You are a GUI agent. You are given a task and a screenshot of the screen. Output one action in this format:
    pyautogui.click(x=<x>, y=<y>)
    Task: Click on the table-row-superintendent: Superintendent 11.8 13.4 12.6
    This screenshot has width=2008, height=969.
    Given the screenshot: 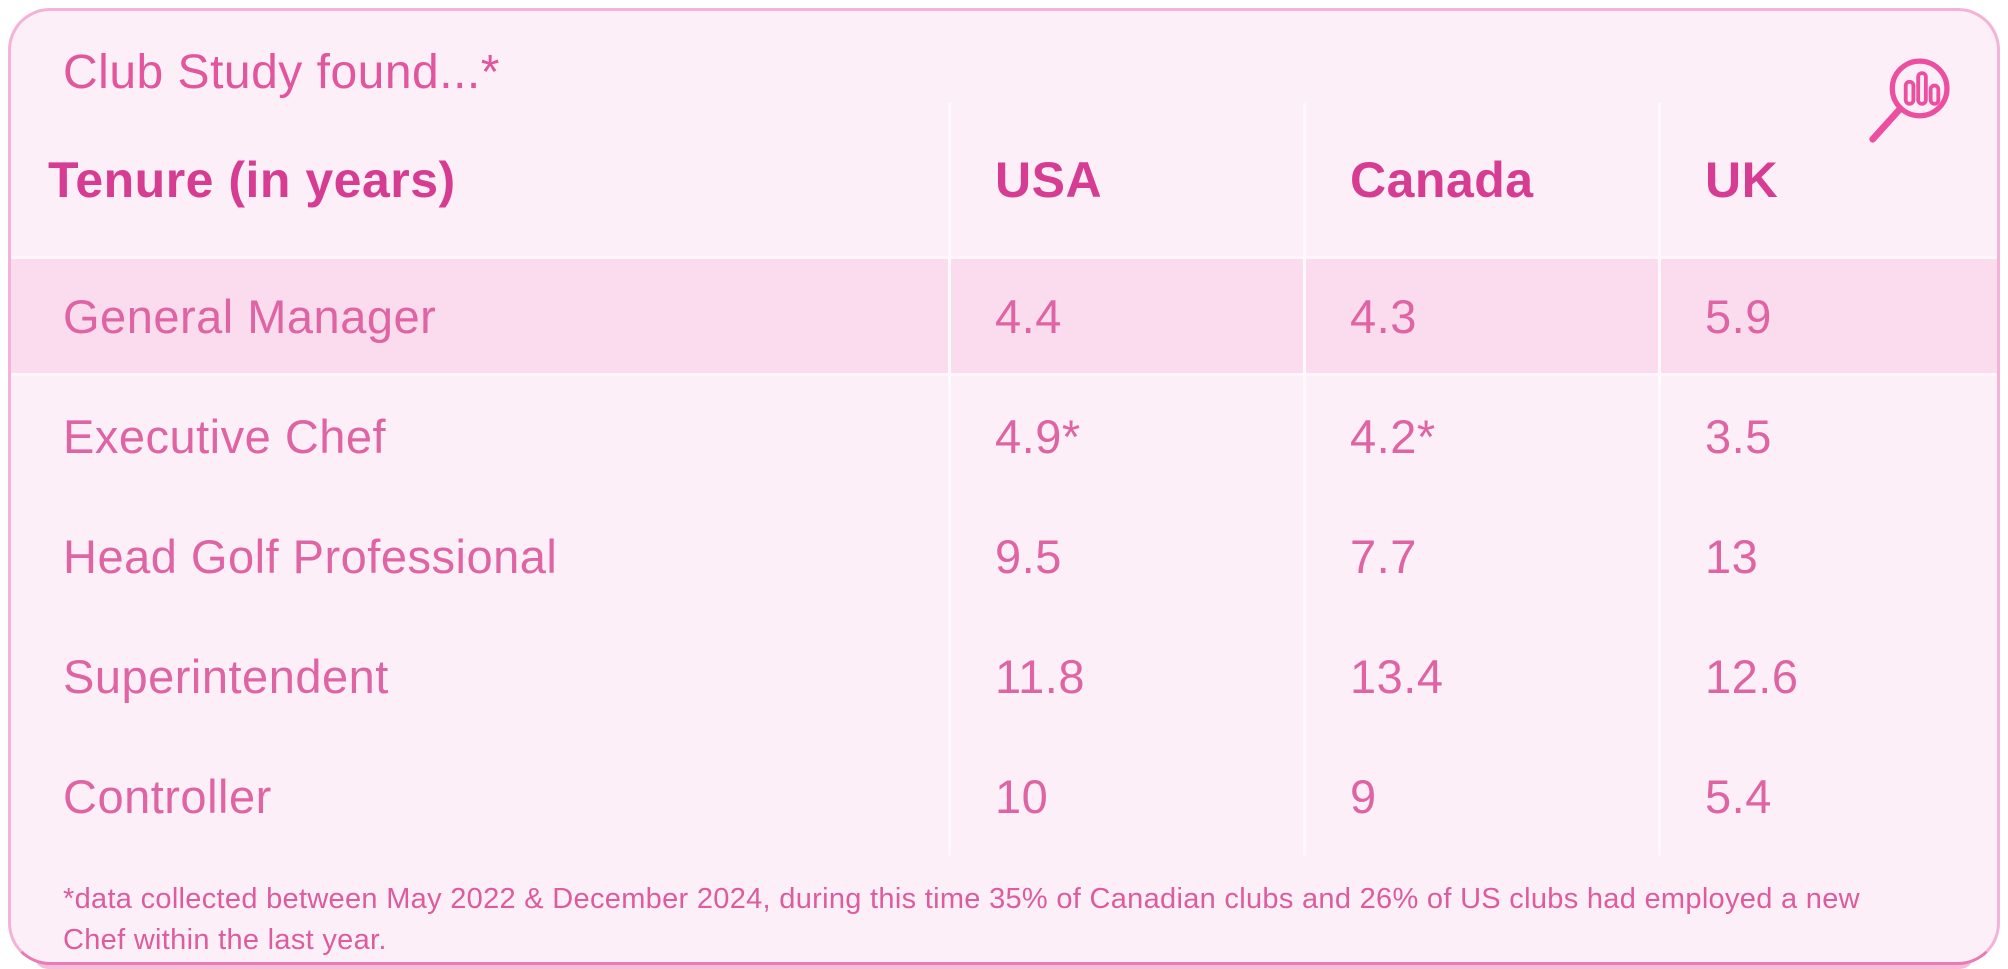 What is the action you would take?
    pyautogui.click(x=1004, y=676)
    